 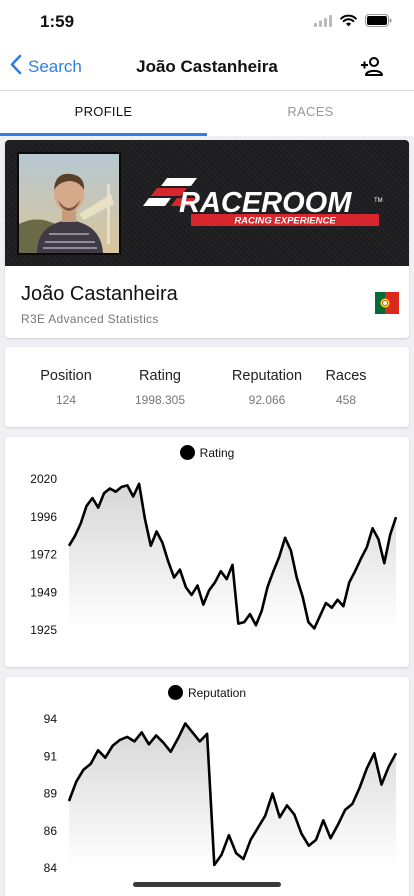 I want to click on tab-indicator, so click(x=103, y=134).